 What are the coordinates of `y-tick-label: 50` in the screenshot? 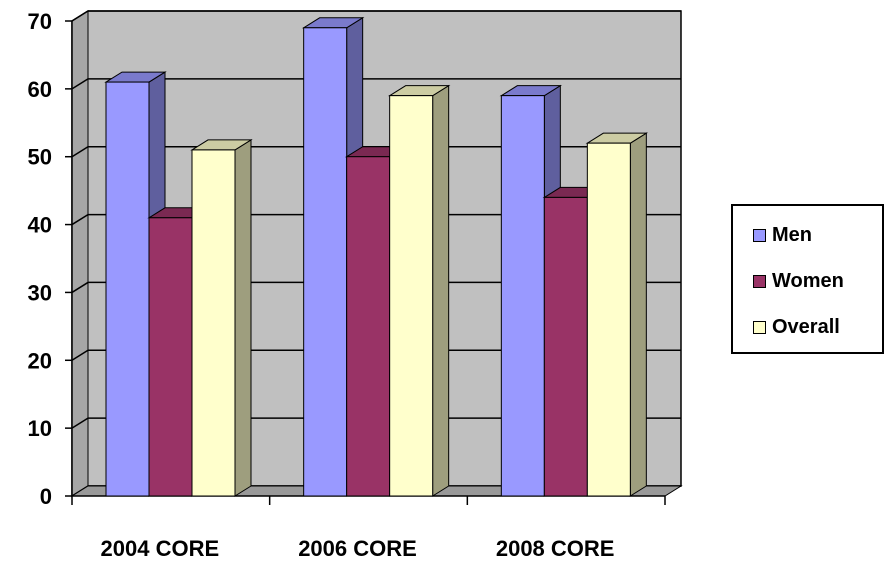 It's located at (40, 157).